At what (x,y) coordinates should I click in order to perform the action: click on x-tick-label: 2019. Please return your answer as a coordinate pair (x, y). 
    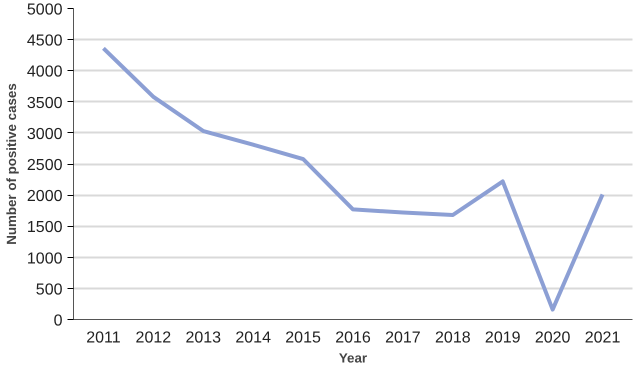
    Looking at the image, I should click on (502, 338).